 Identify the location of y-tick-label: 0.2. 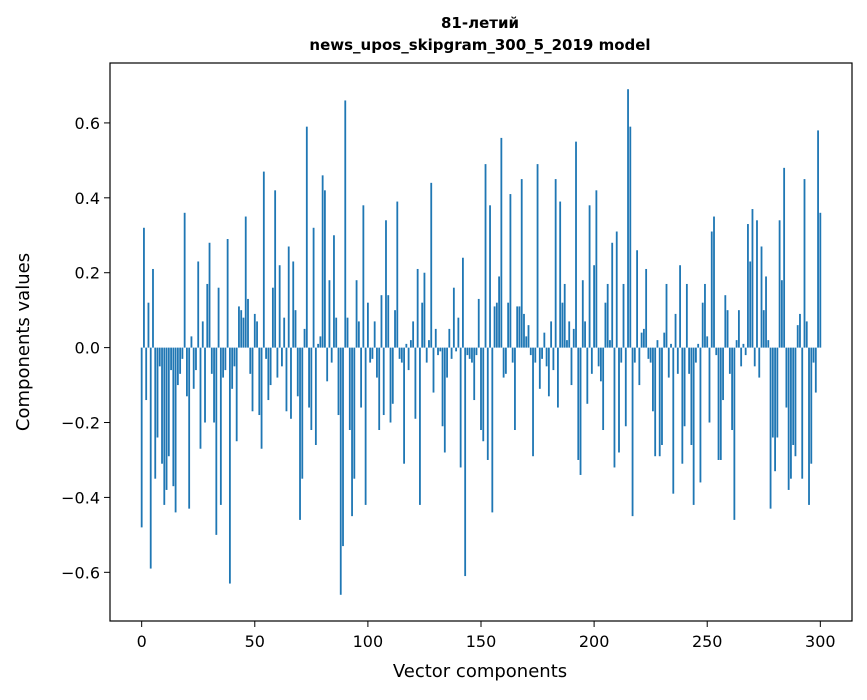
(87, 273).